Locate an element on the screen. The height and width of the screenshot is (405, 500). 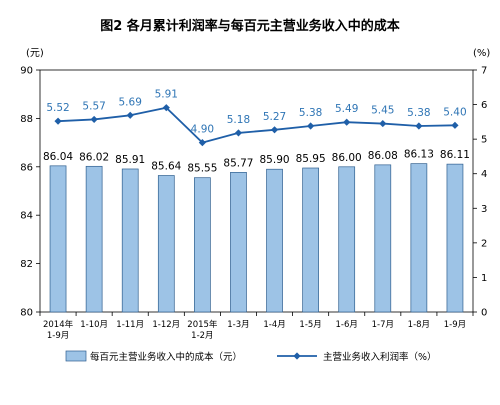
x-tick-label: 1-2月 is located at coordinates (202, 336).